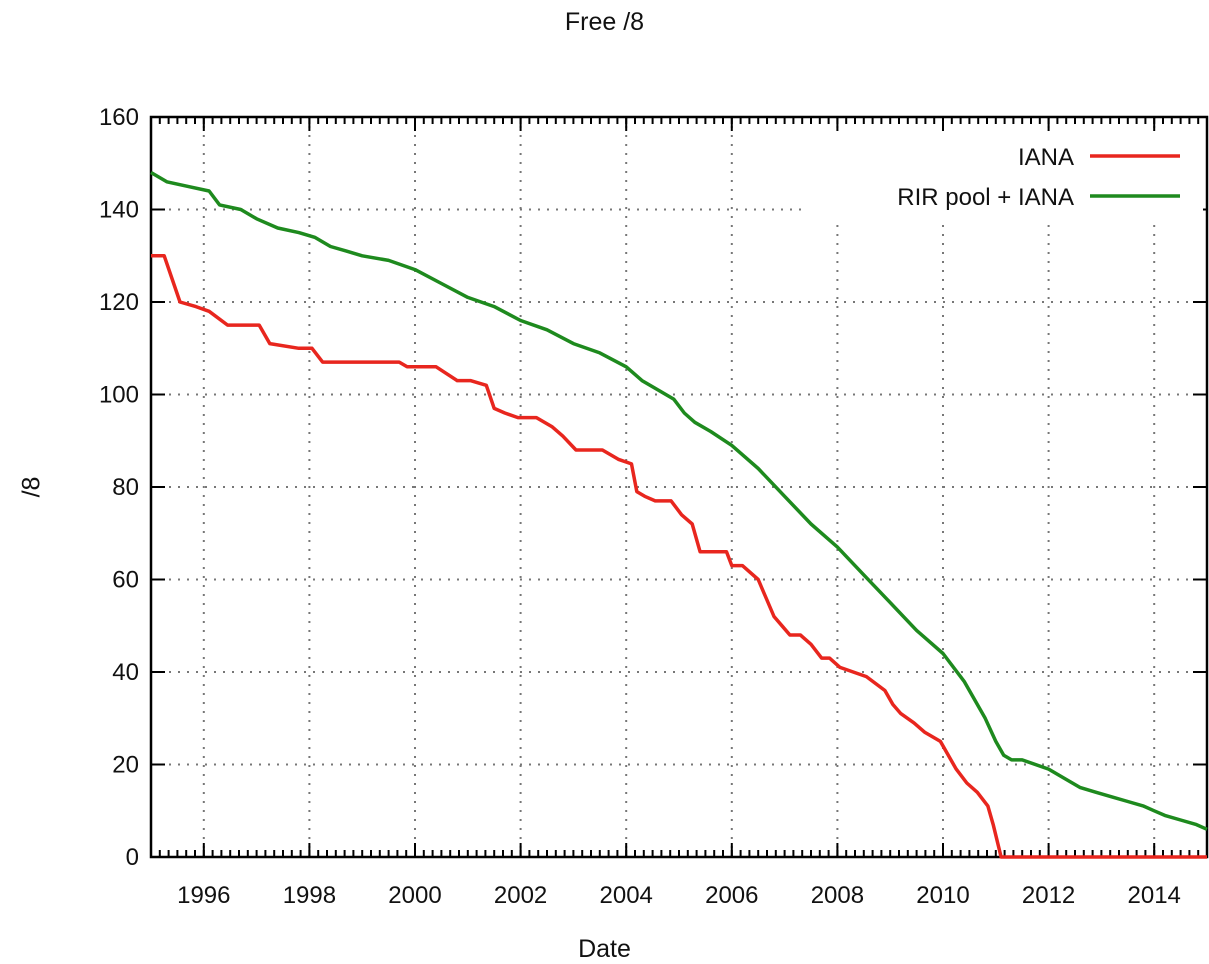 The height and width of the screenshot is (964, 1209). Describe the element at coordinates (125, 580) in the screenshot. I see `y-tick-label: 60` at that location.